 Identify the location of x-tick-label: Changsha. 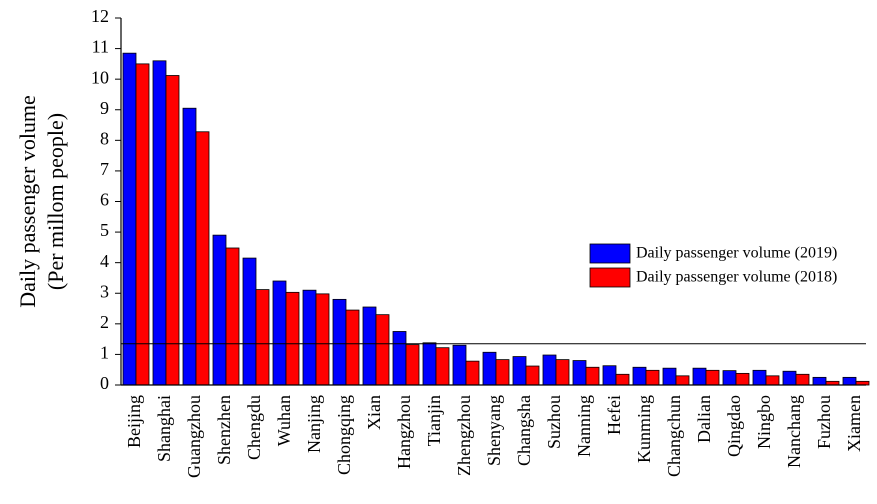
(524, 430).